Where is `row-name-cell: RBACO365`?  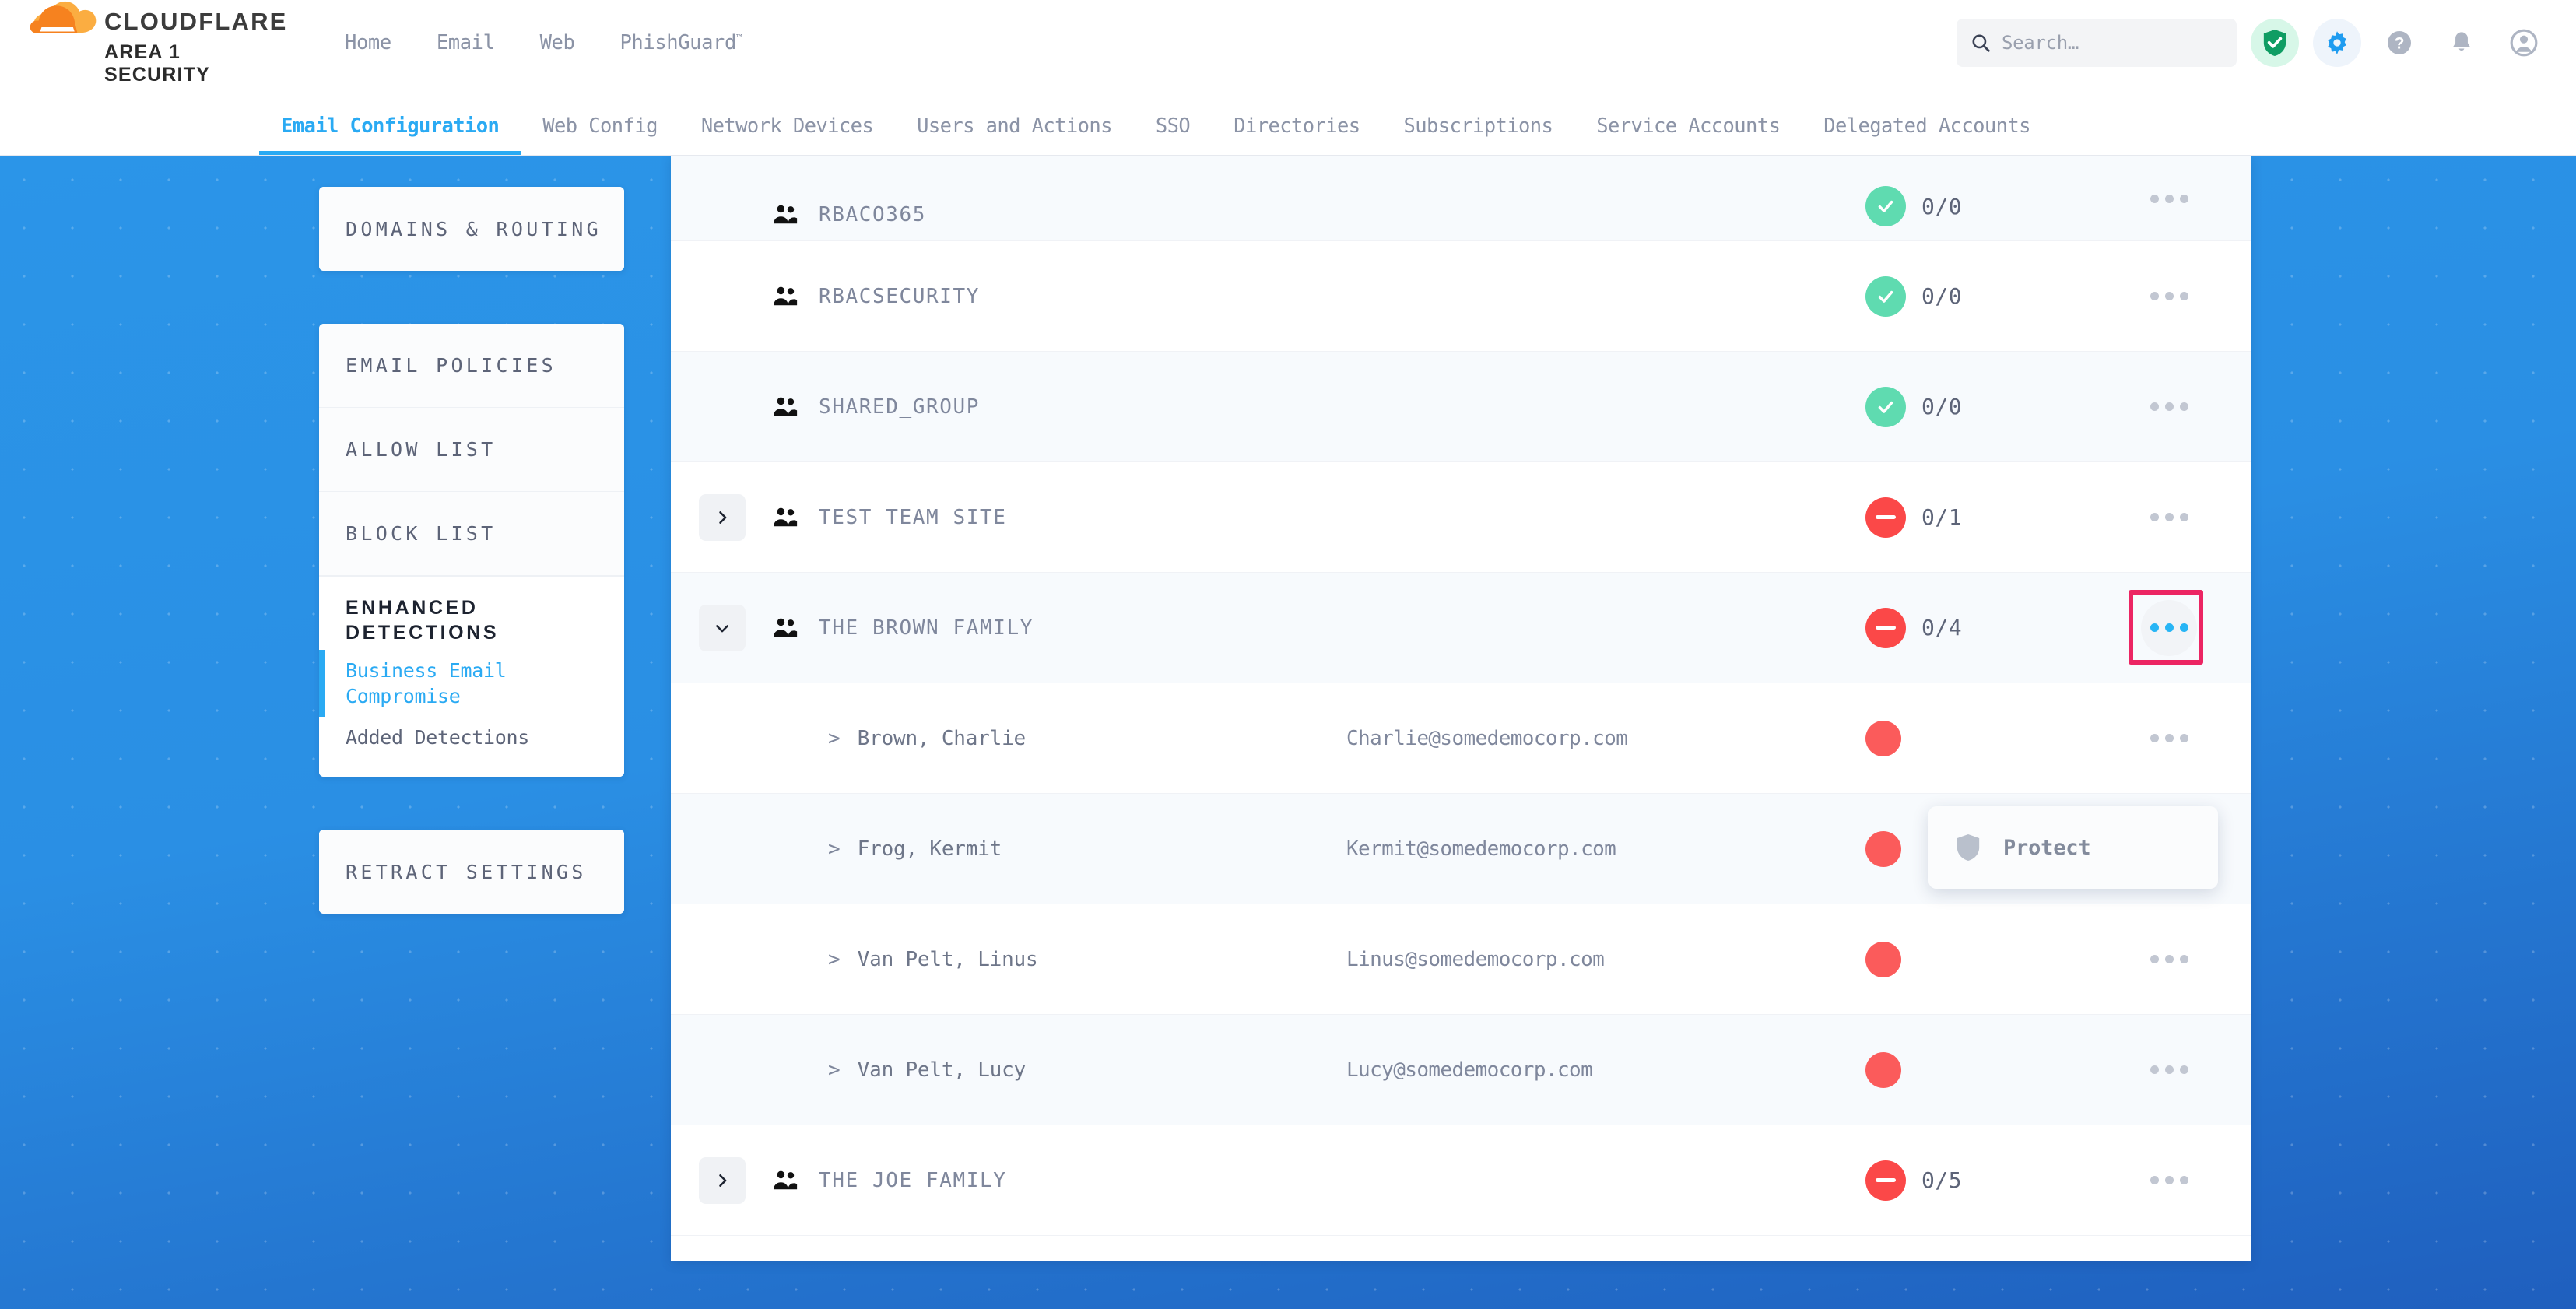 row-name-cell: RBACO365 is located at coordinates (1034, 214).